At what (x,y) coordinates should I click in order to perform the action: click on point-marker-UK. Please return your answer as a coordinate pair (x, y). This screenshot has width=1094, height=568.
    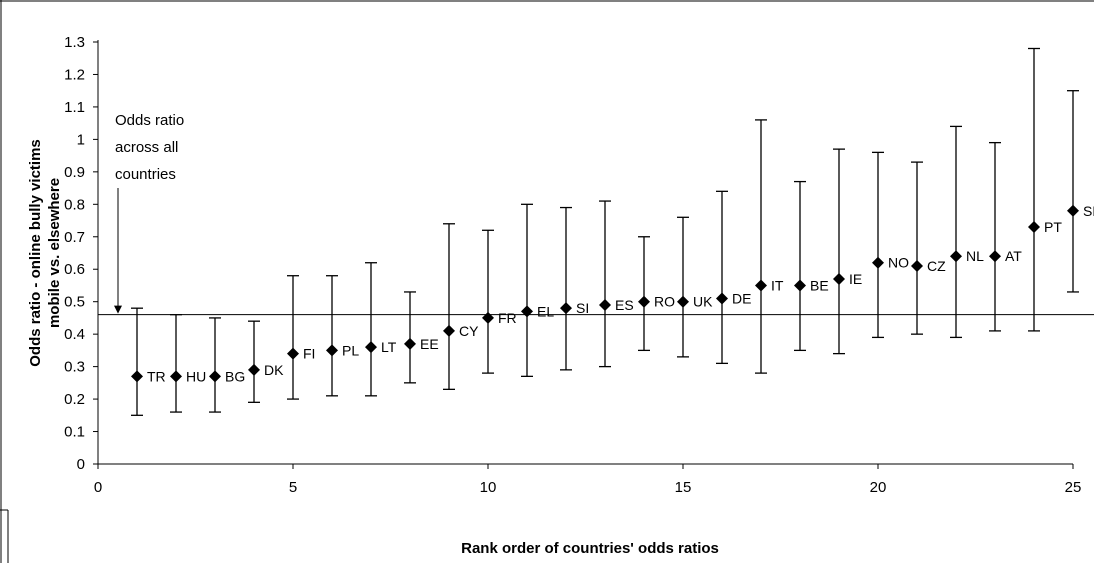
    Looking at the image, I should click on (683, 301).